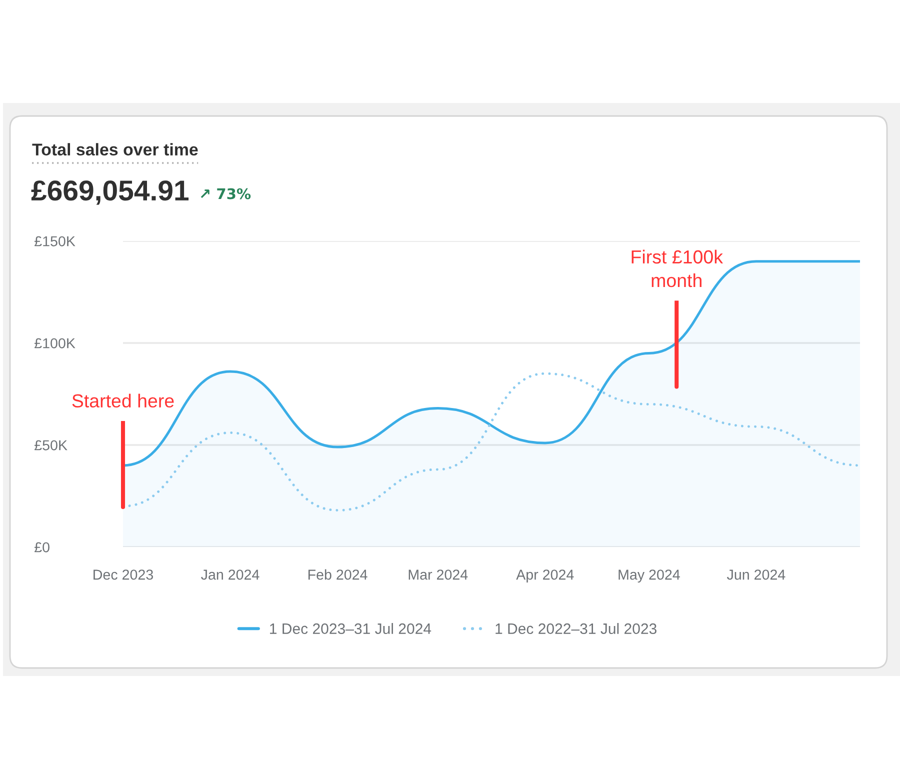 The height and width of the screenshot is (780, 900). What do you see at coordinates (225, 194) in the screenshot?
I see `text: ↗ 73%` at bounding box center [225, 194].